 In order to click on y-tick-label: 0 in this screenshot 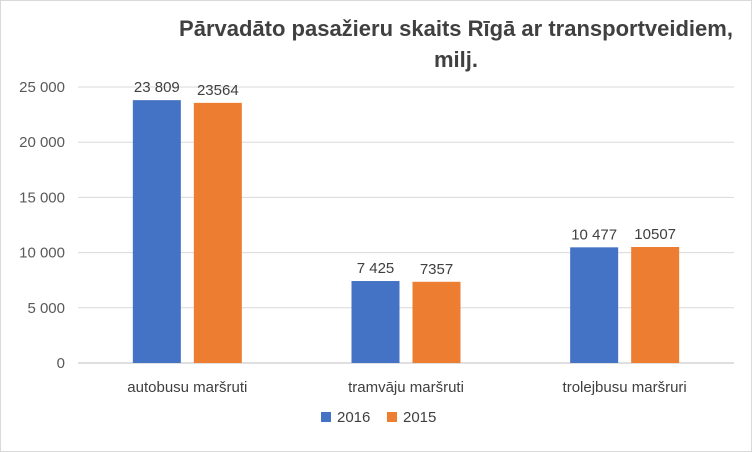, I will do `click(61, 363)`.